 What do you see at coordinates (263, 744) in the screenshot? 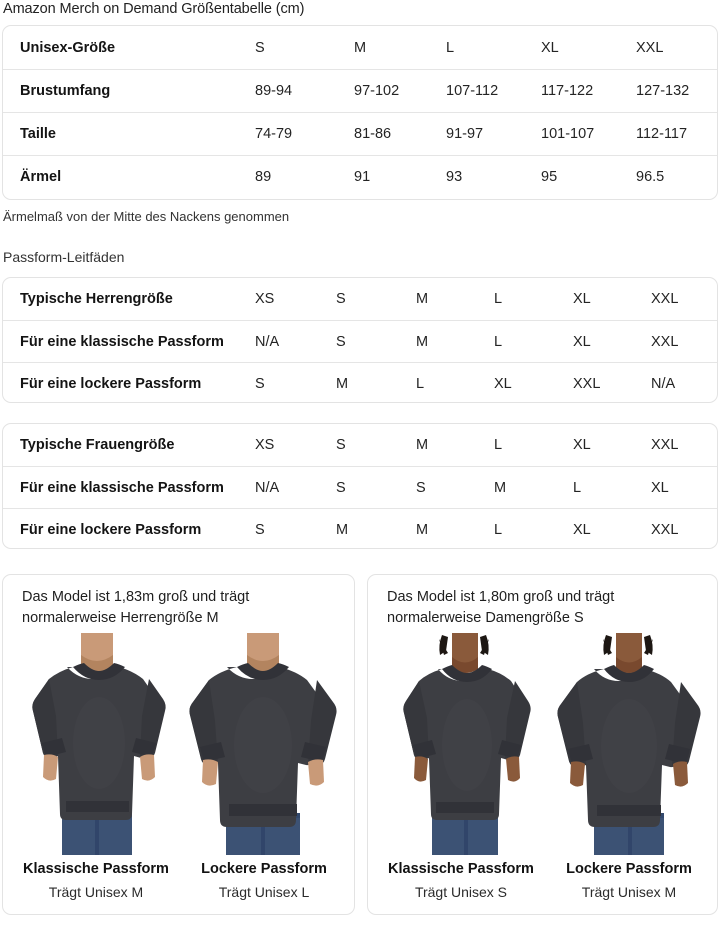
I see `model-men-relaxed-fit-image` at bounding box center [263, 744].